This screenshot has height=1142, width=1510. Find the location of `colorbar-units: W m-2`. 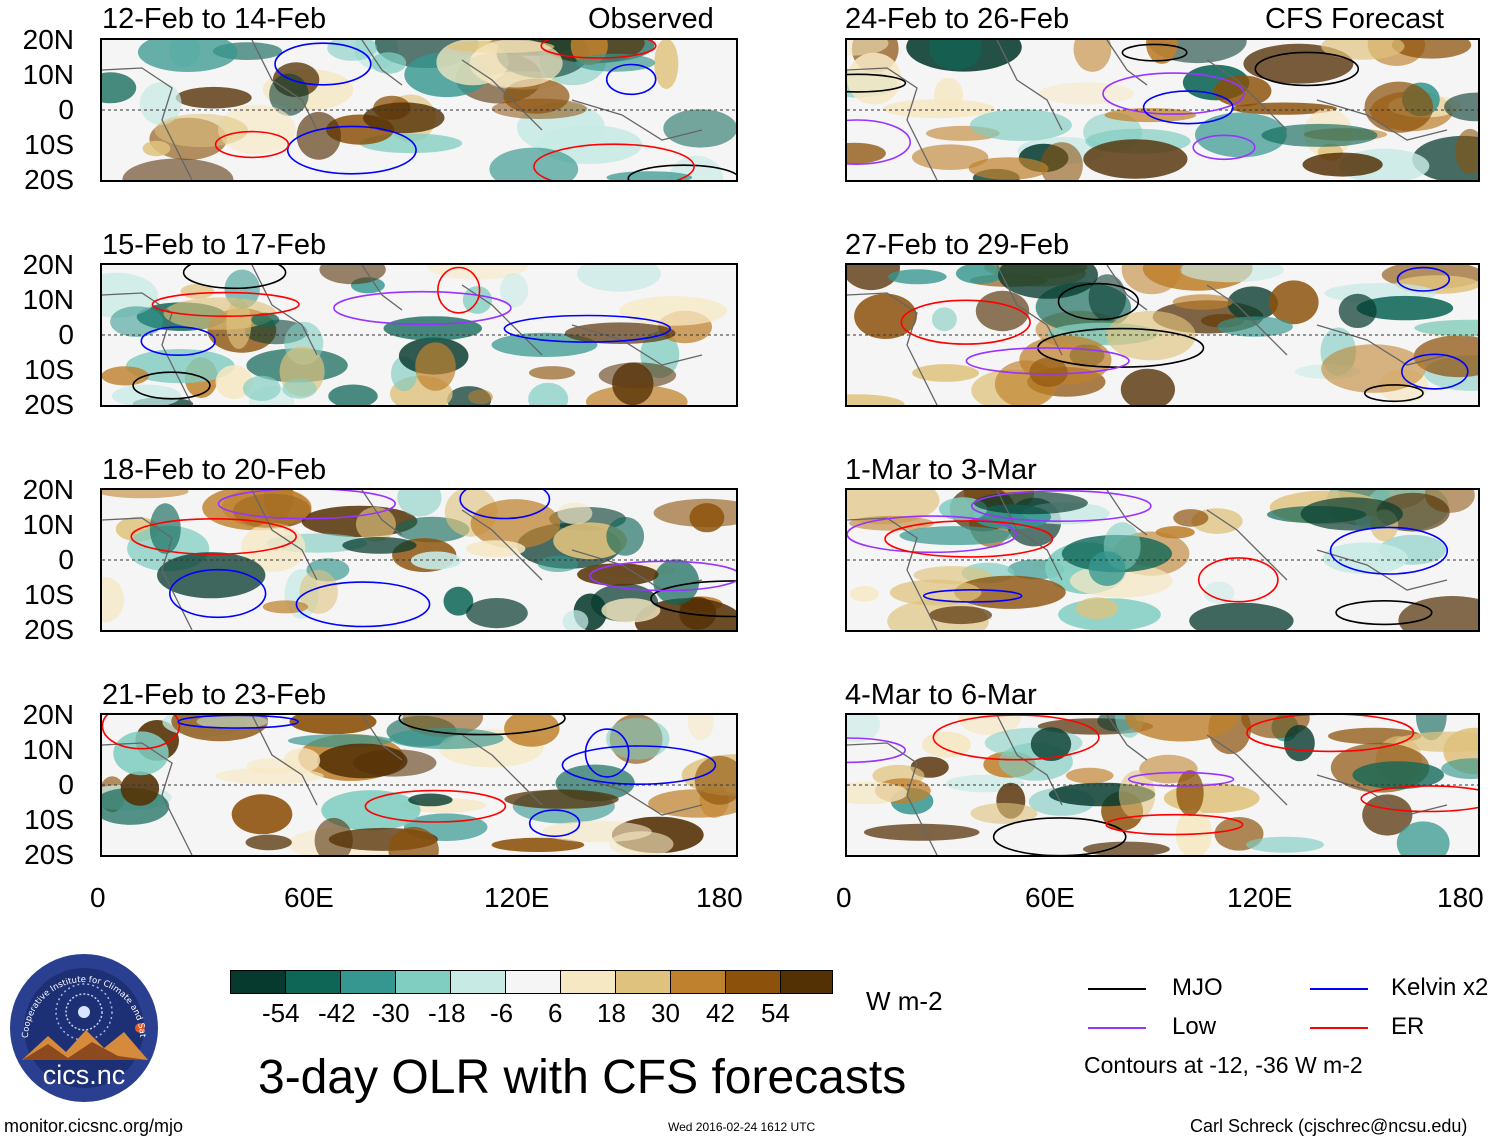

colorbar-units: W m-2 is located at coordinates (904, 1001).